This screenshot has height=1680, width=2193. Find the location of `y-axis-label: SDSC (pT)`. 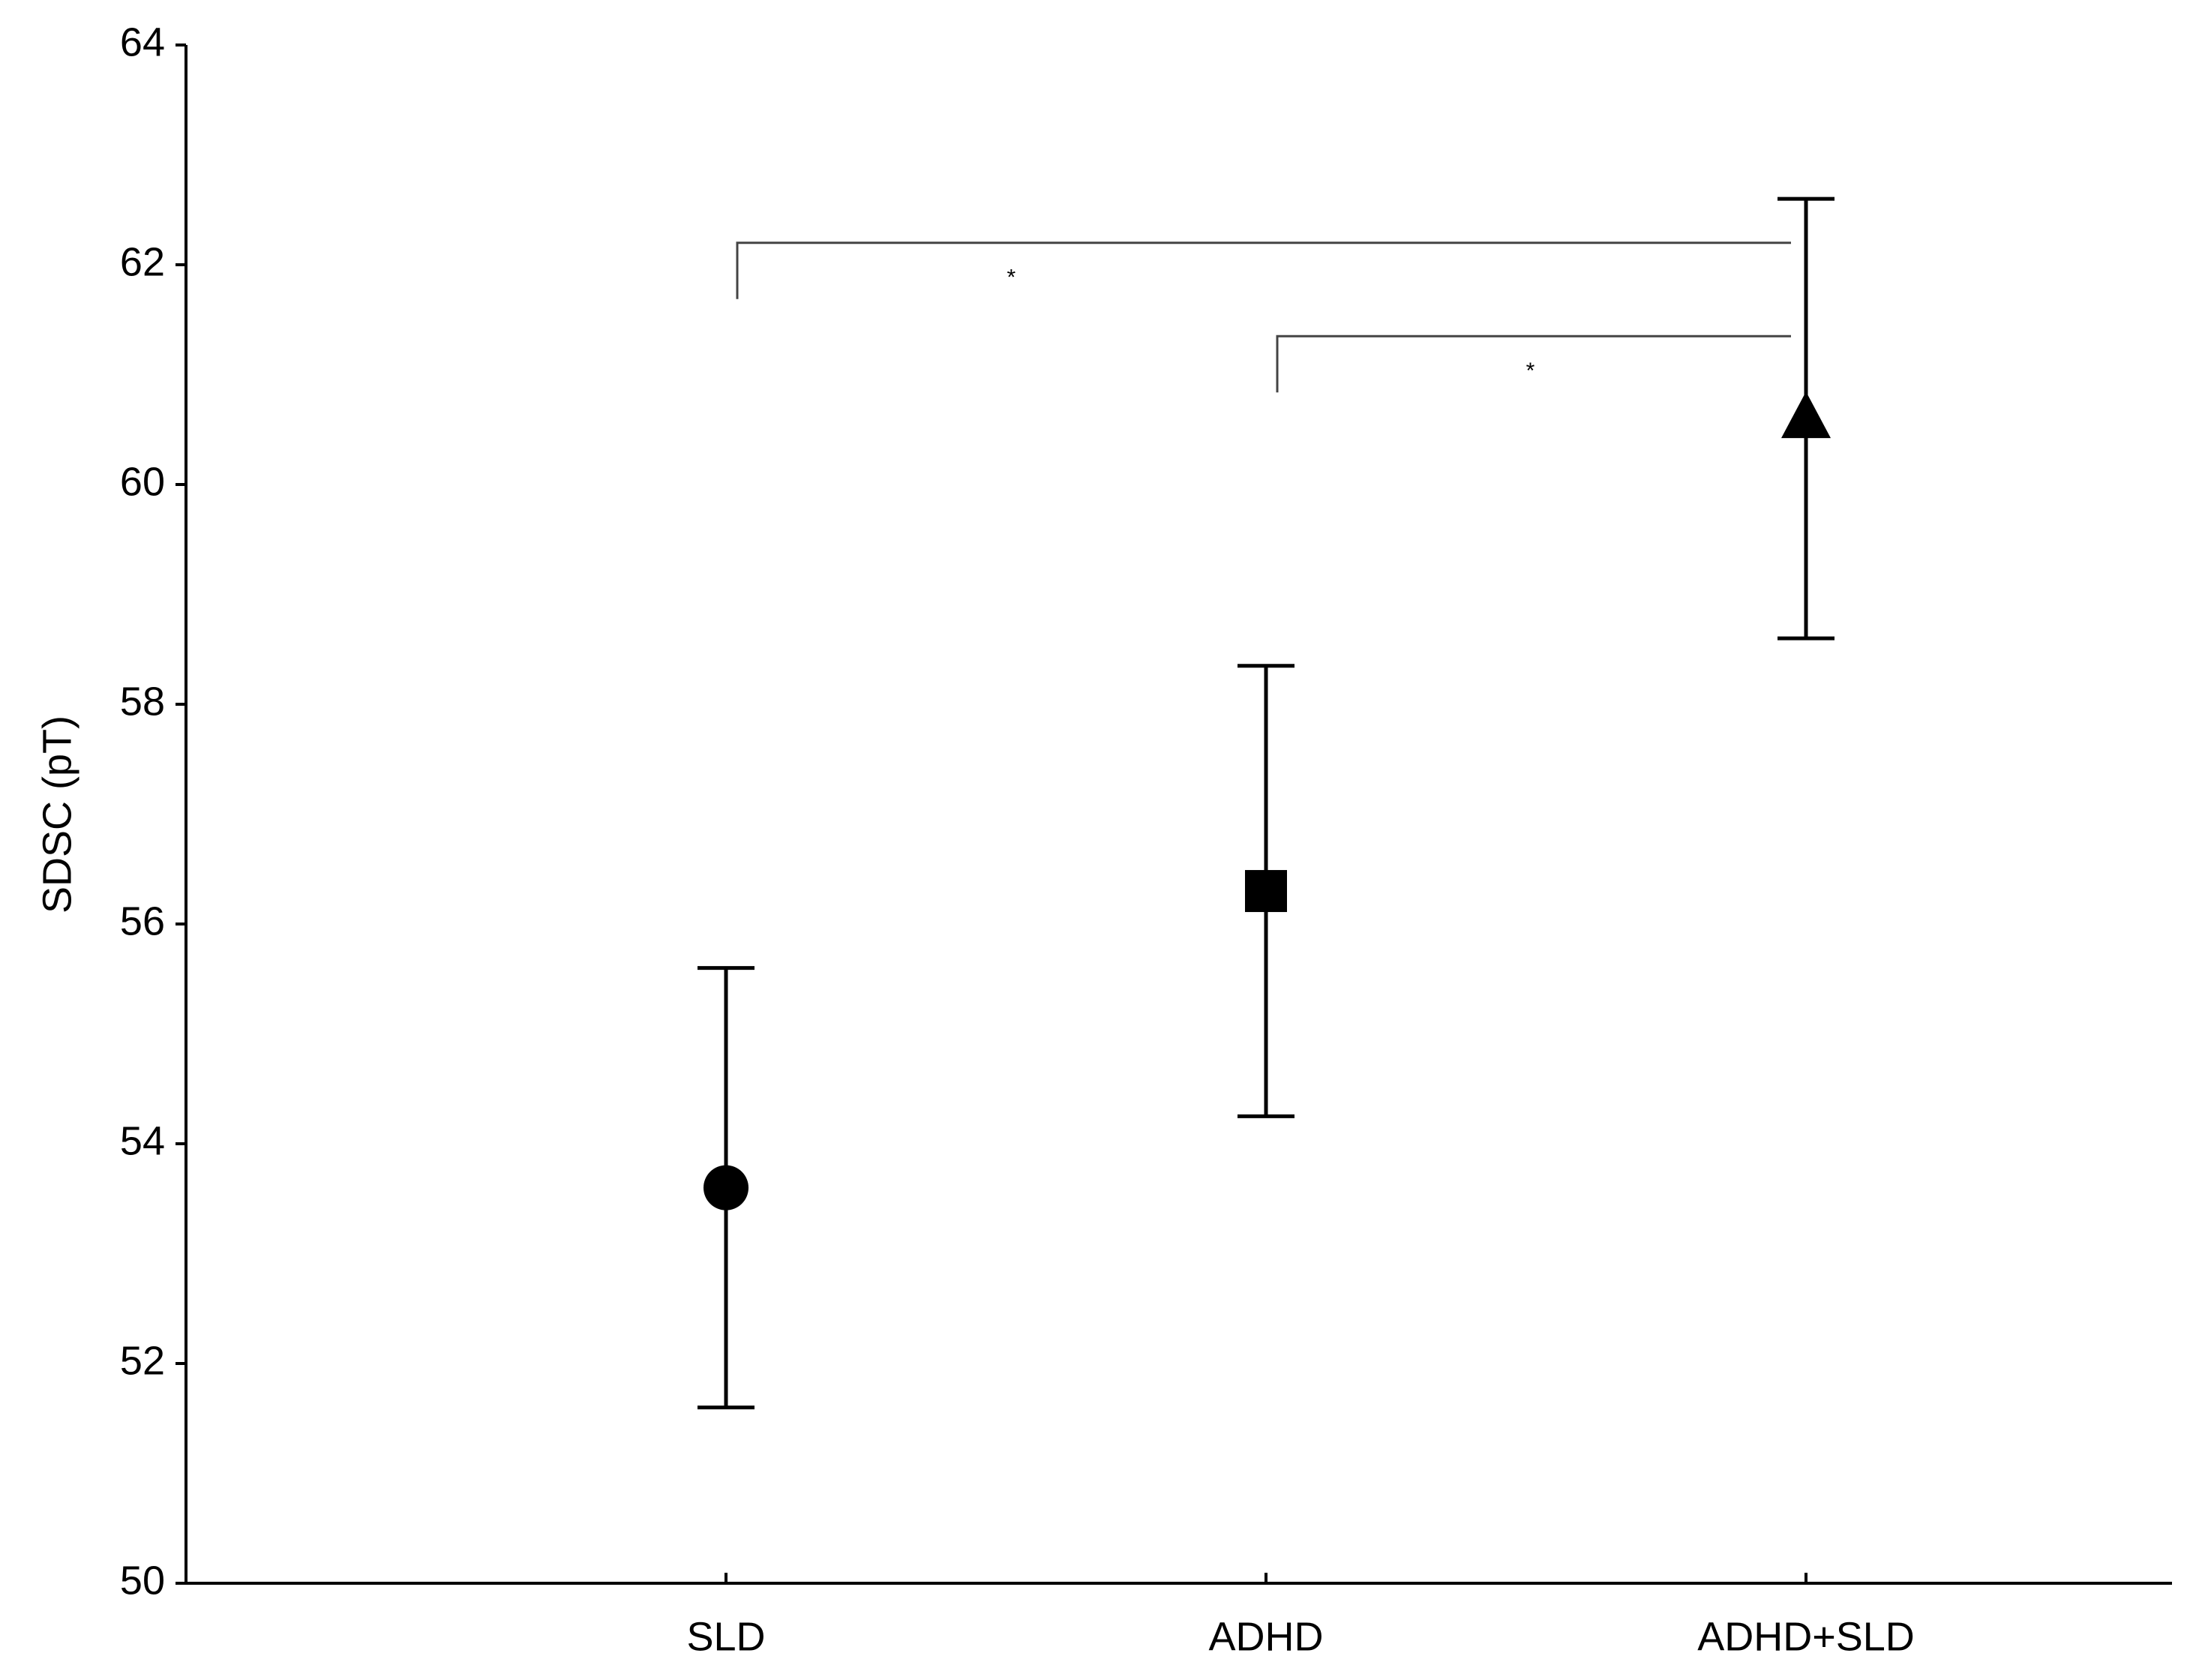

y-axis-label: SDSC (pT) is located at coordinates (57, 815).